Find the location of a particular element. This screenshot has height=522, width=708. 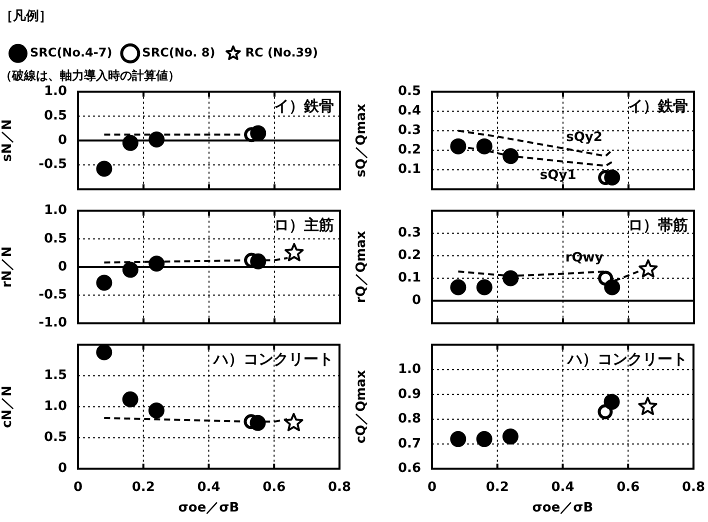

series-label: rQwy is located at coordinates (584, 258).